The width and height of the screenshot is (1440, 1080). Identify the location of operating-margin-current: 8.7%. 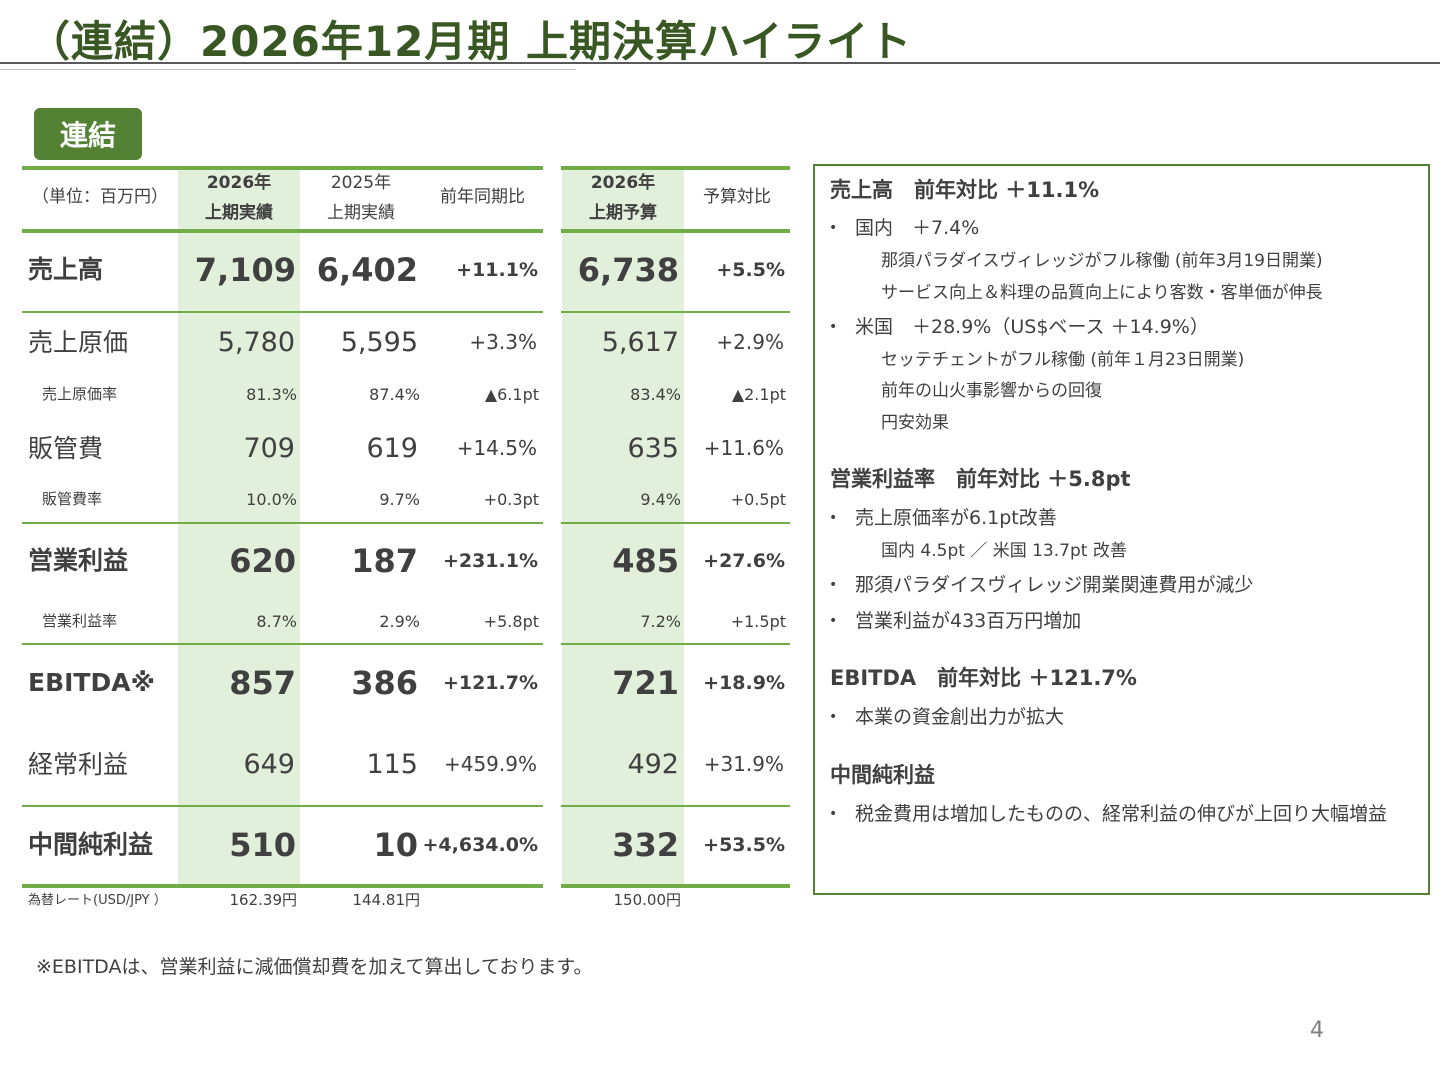
(276, 621).